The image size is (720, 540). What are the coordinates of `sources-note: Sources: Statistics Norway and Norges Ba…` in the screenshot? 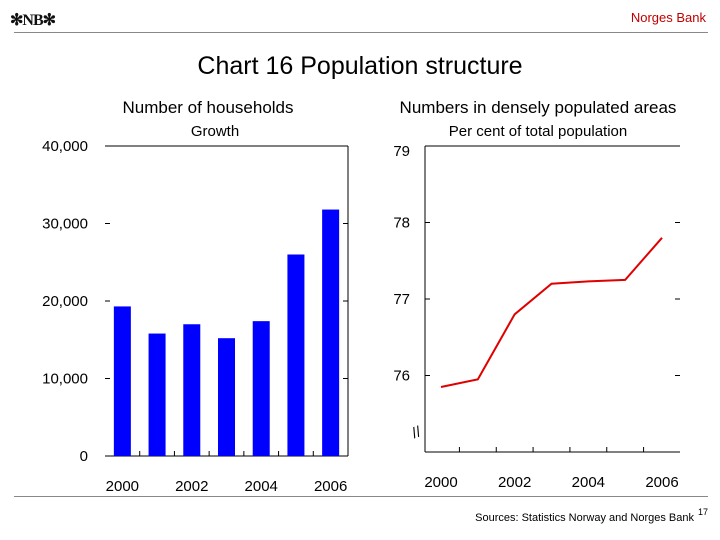 It's located at (584, 518).